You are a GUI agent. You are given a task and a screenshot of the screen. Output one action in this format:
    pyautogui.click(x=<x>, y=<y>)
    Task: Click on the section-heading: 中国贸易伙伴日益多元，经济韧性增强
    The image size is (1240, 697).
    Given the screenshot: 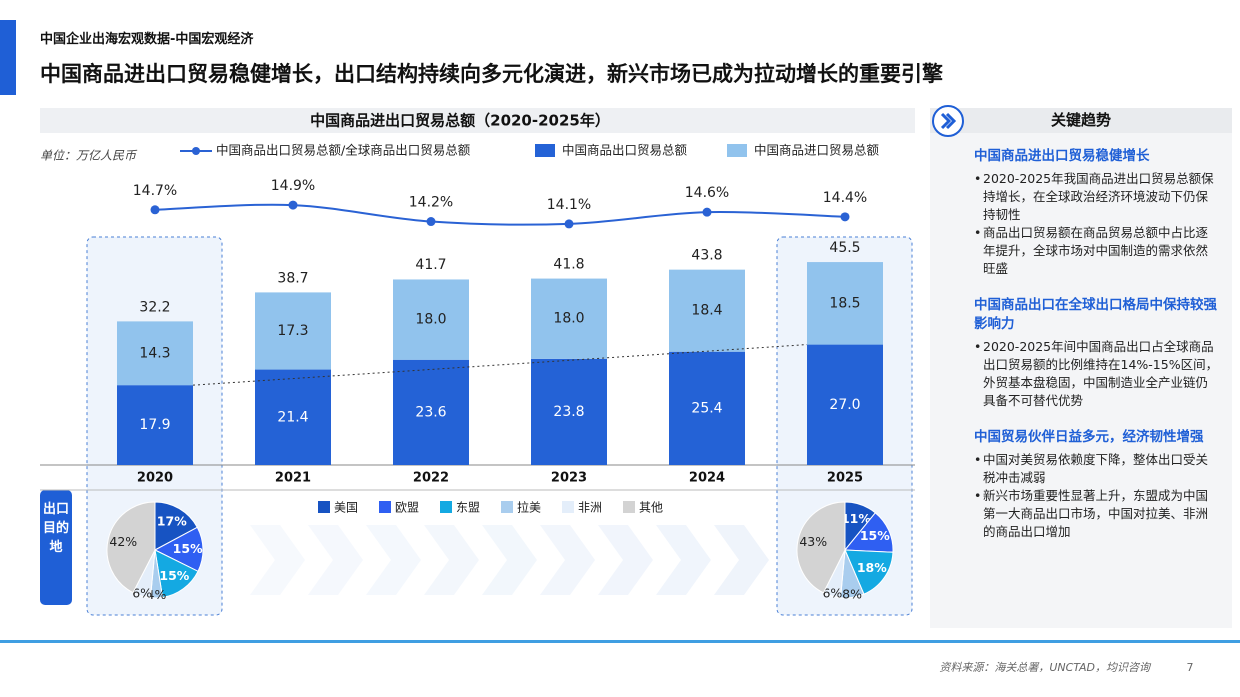 What is the action you would take?
    pyautogui.click(x=1089, y=437)
    